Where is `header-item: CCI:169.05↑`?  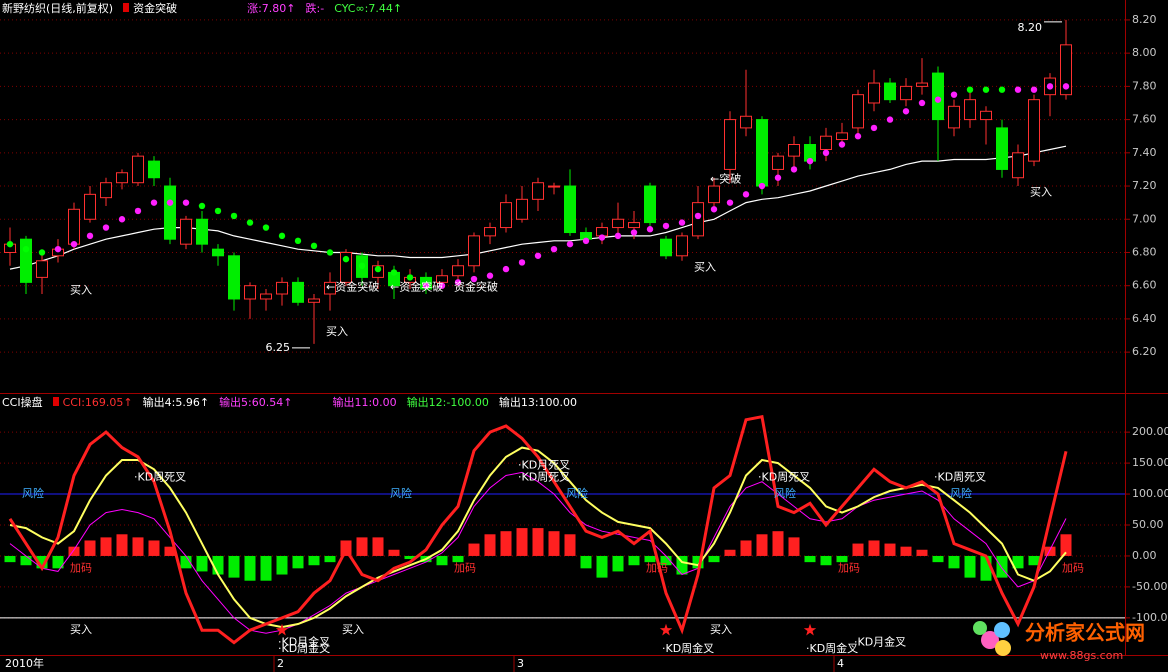 header-item: CCI:169.05↑ is located at coordinates (93, 403).